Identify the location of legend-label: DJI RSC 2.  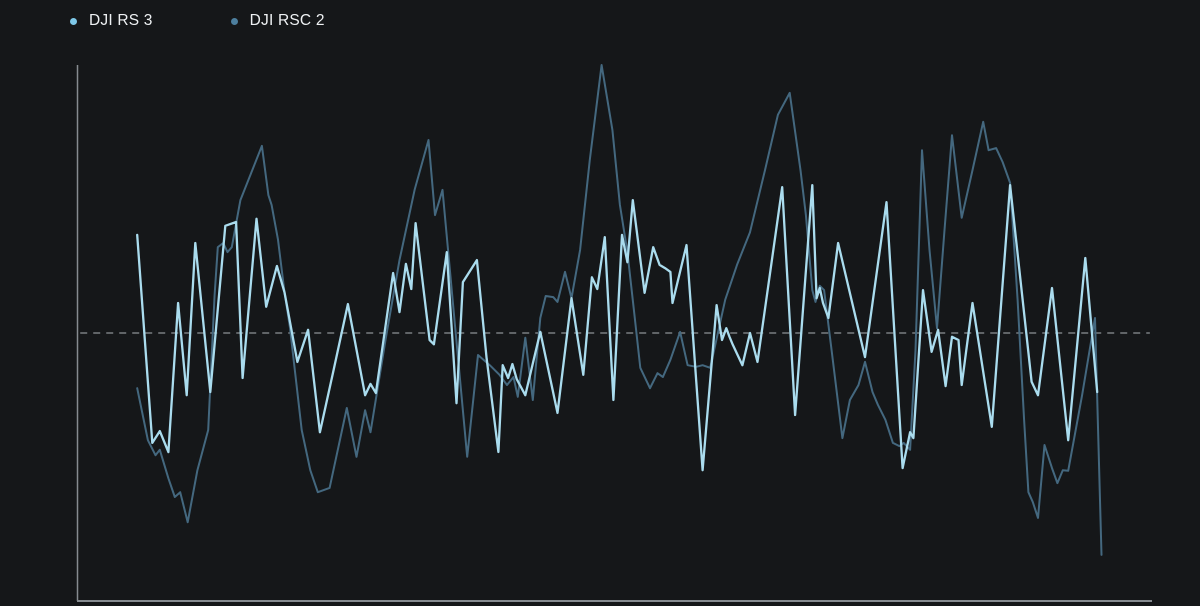
(287, 20).